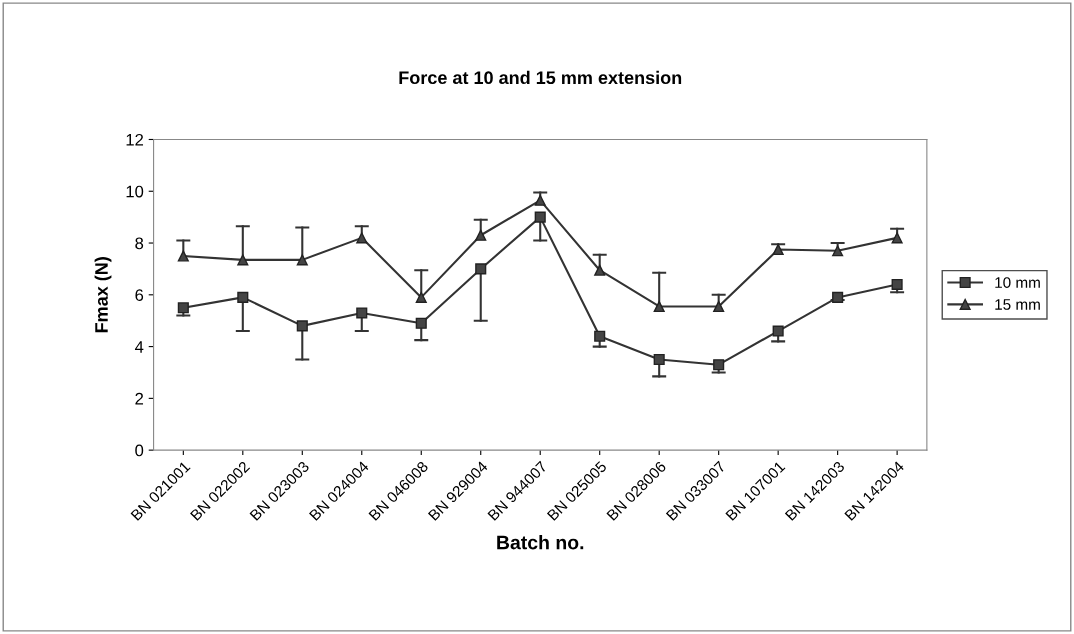  I want to click on x-axis-title: Batch no., so click(540, 542).